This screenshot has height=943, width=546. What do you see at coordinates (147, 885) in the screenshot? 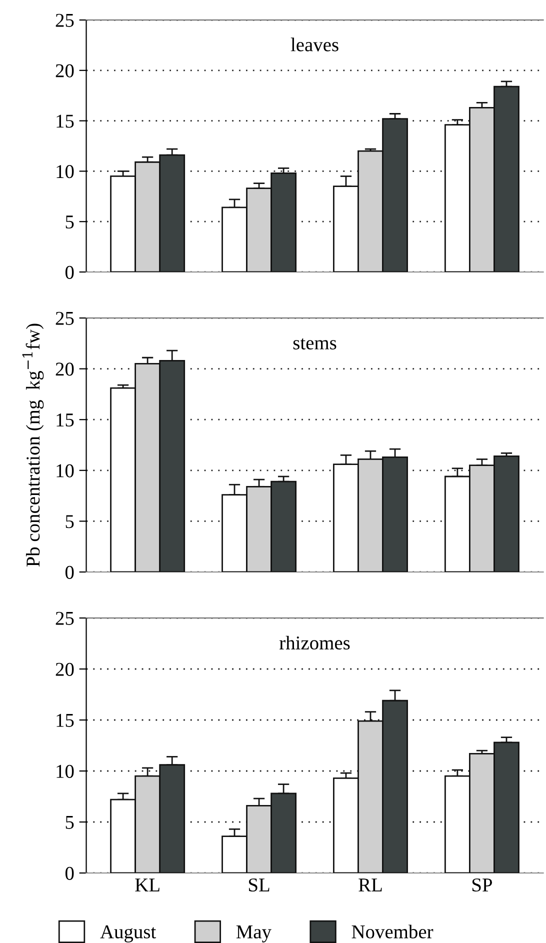
I see `x-tick-label: KL` at bounding box center [147, 885].